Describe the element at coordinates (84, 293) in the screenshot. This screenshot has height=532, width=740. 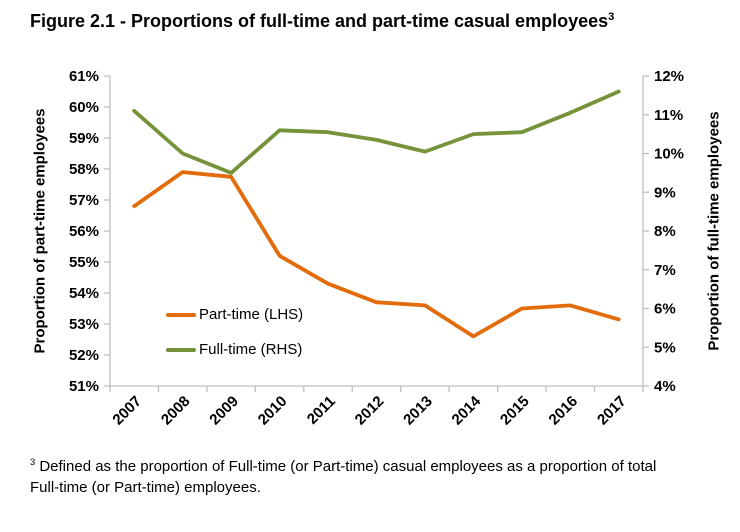
I see `left-axis-tick-label: 54%` at that location.